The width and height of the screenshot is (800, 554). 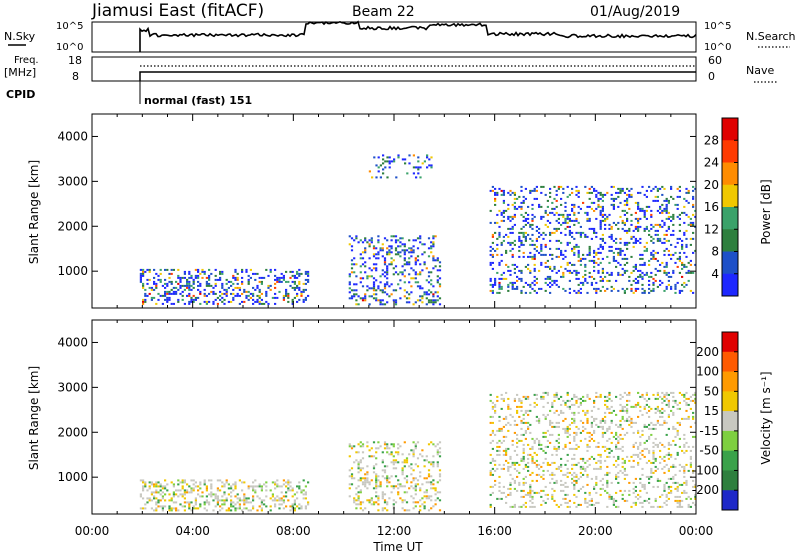 What do you see at coordinates (75, 60) in the screenshot?
I see `freq-tick-top: 18` at bounding box center [75, 60].